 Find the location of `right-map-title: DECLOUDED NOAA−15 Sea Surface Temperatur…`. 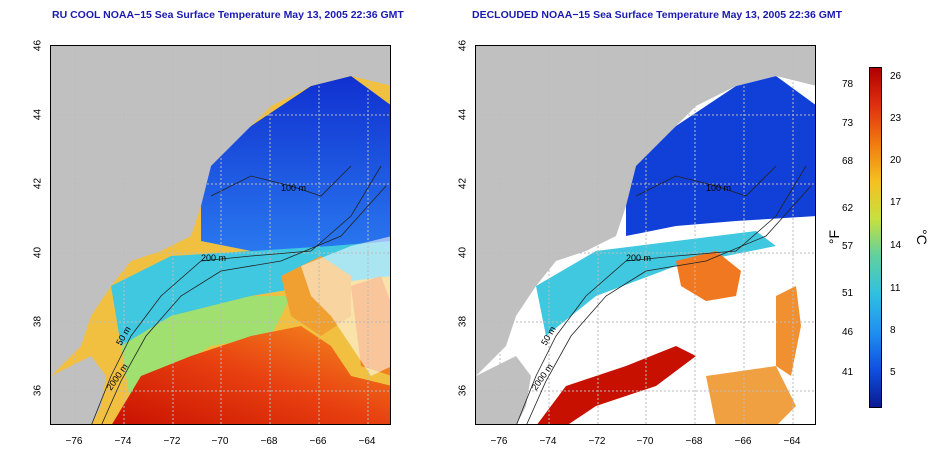

right-map-title: DECLOUDED NOAA−15 Sea Surface Temperatur… is located at coordinates (657, 15).